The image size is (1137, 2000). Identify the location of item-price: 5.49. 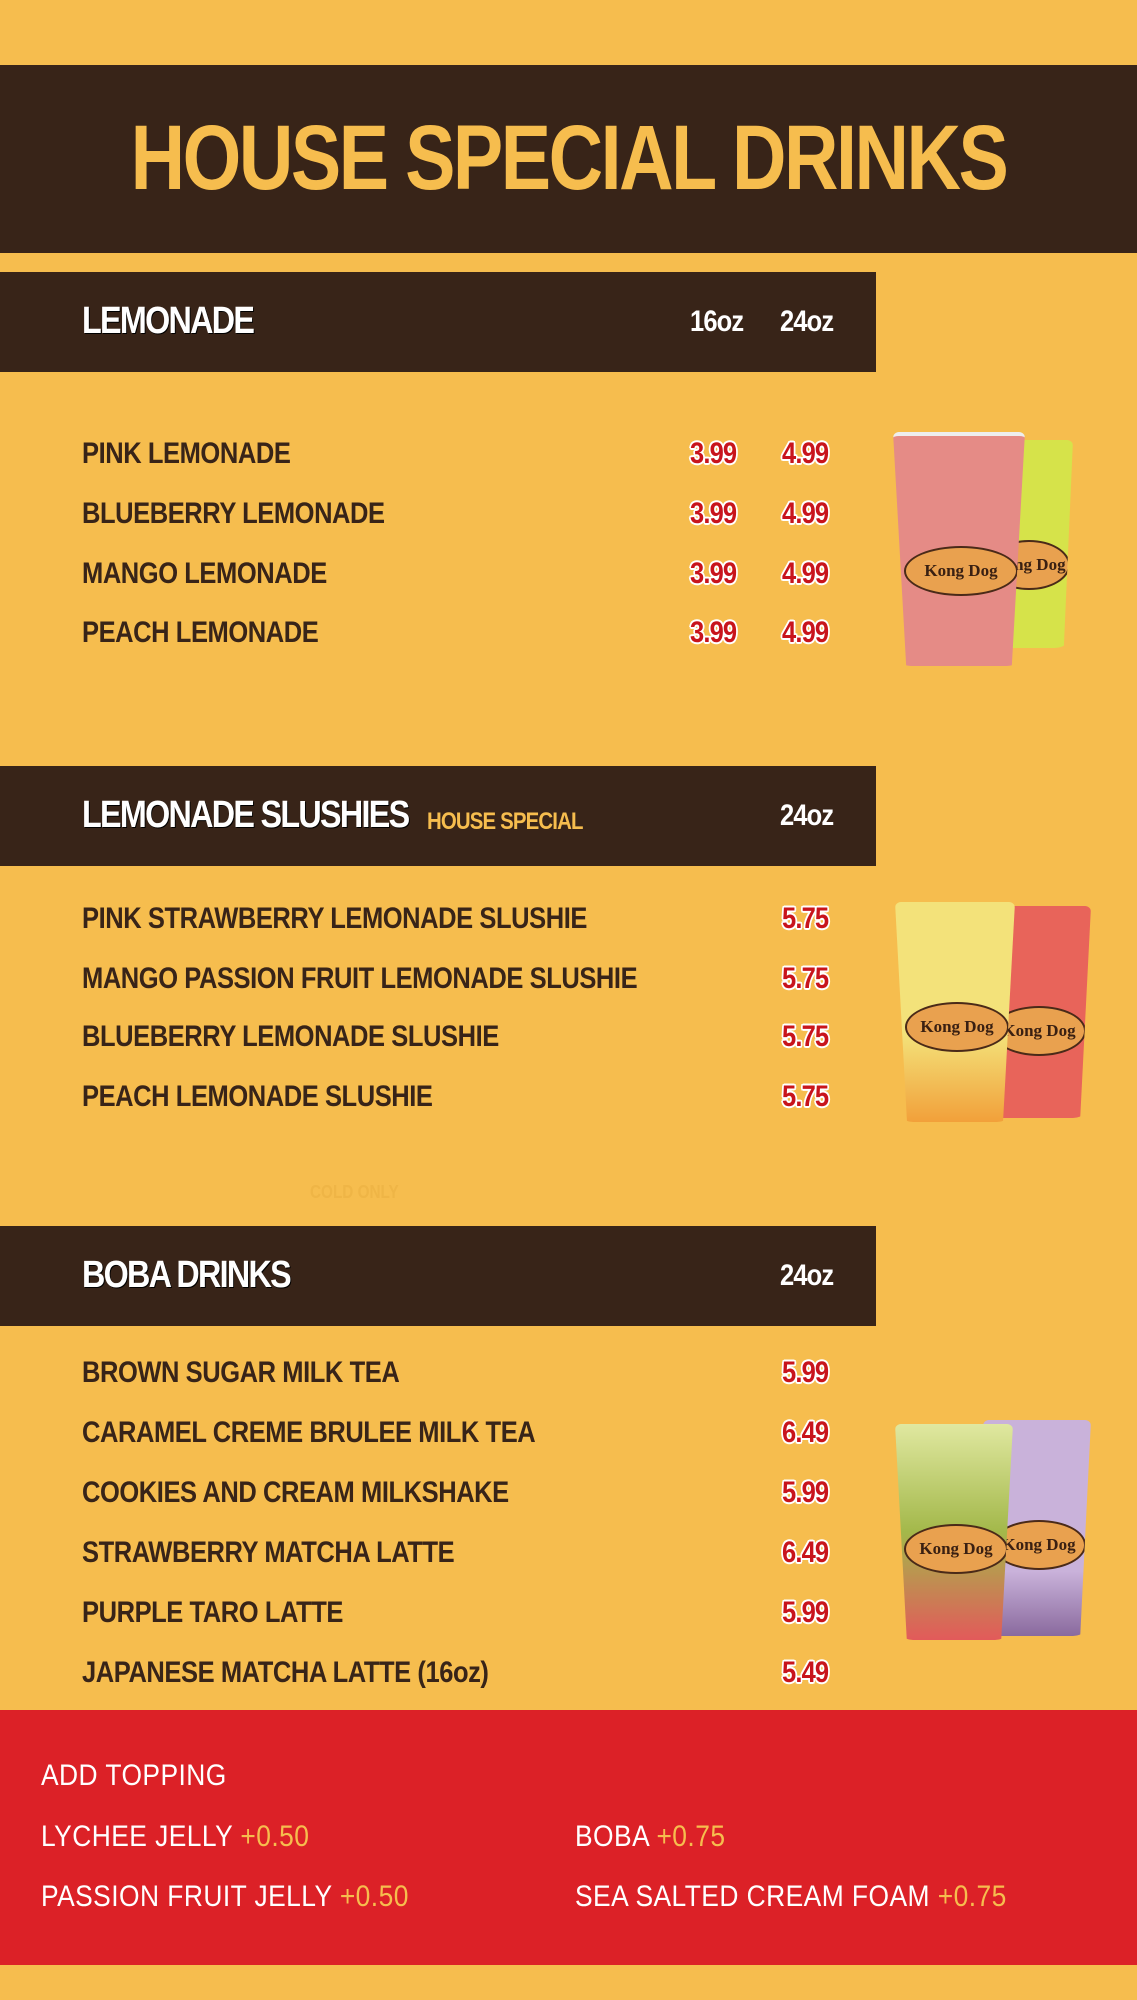
(805, 1672).